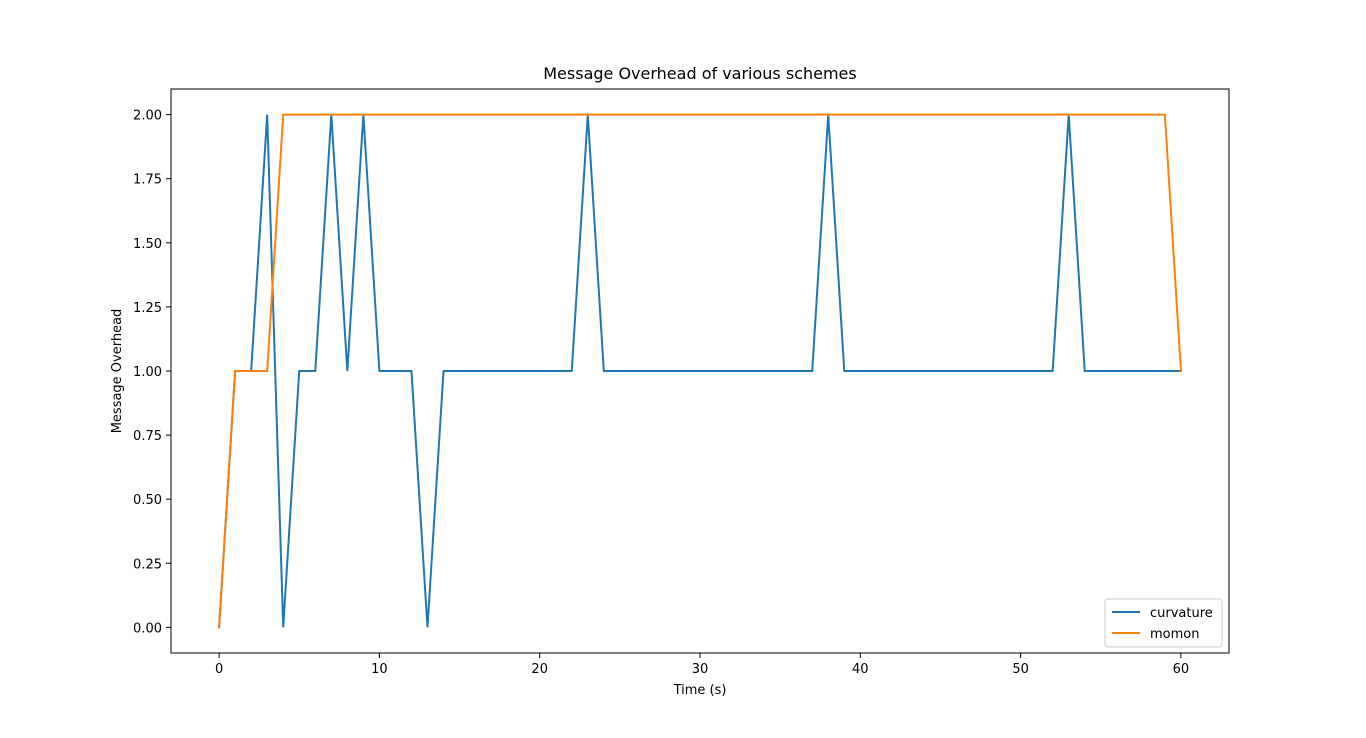 The height and width of the screenshot is (738, 1366). I want to click on legend-label-curvature: curvature, so click(1181, 613).